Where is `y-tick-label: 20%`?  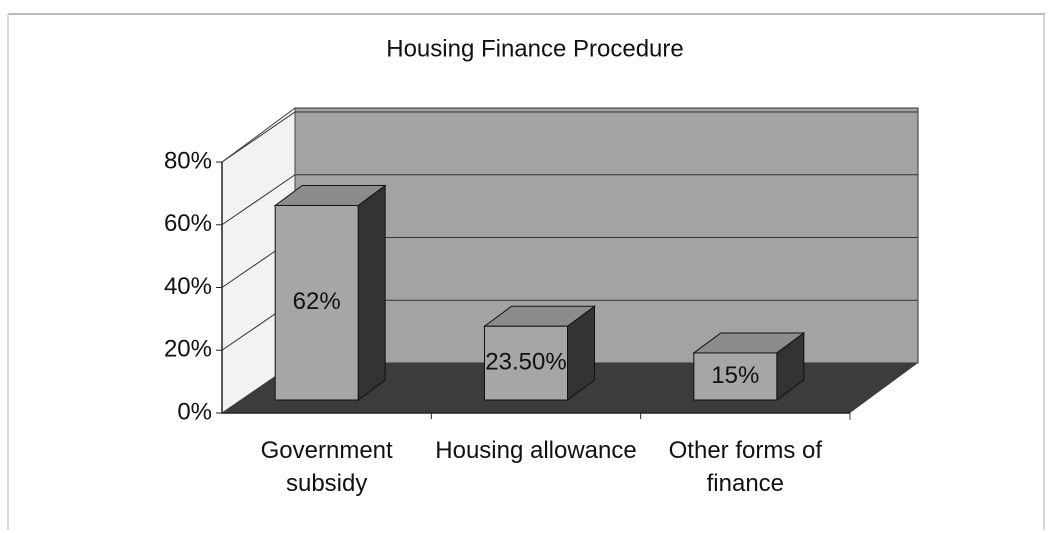
y-tick-label: 20% is located at coordinates (188, 349).